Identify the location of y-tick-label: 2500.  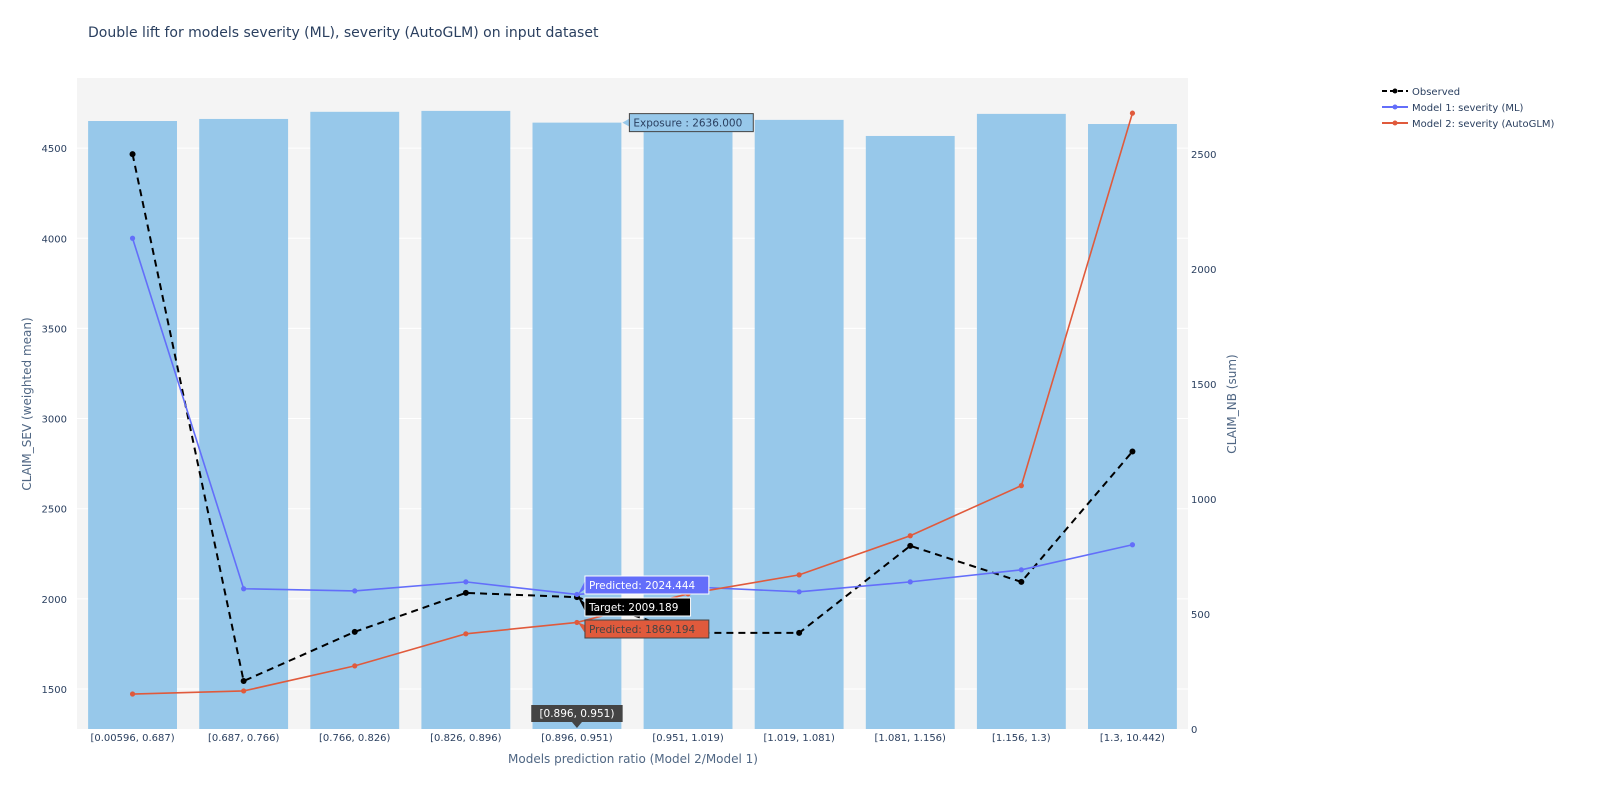
(54, 510).